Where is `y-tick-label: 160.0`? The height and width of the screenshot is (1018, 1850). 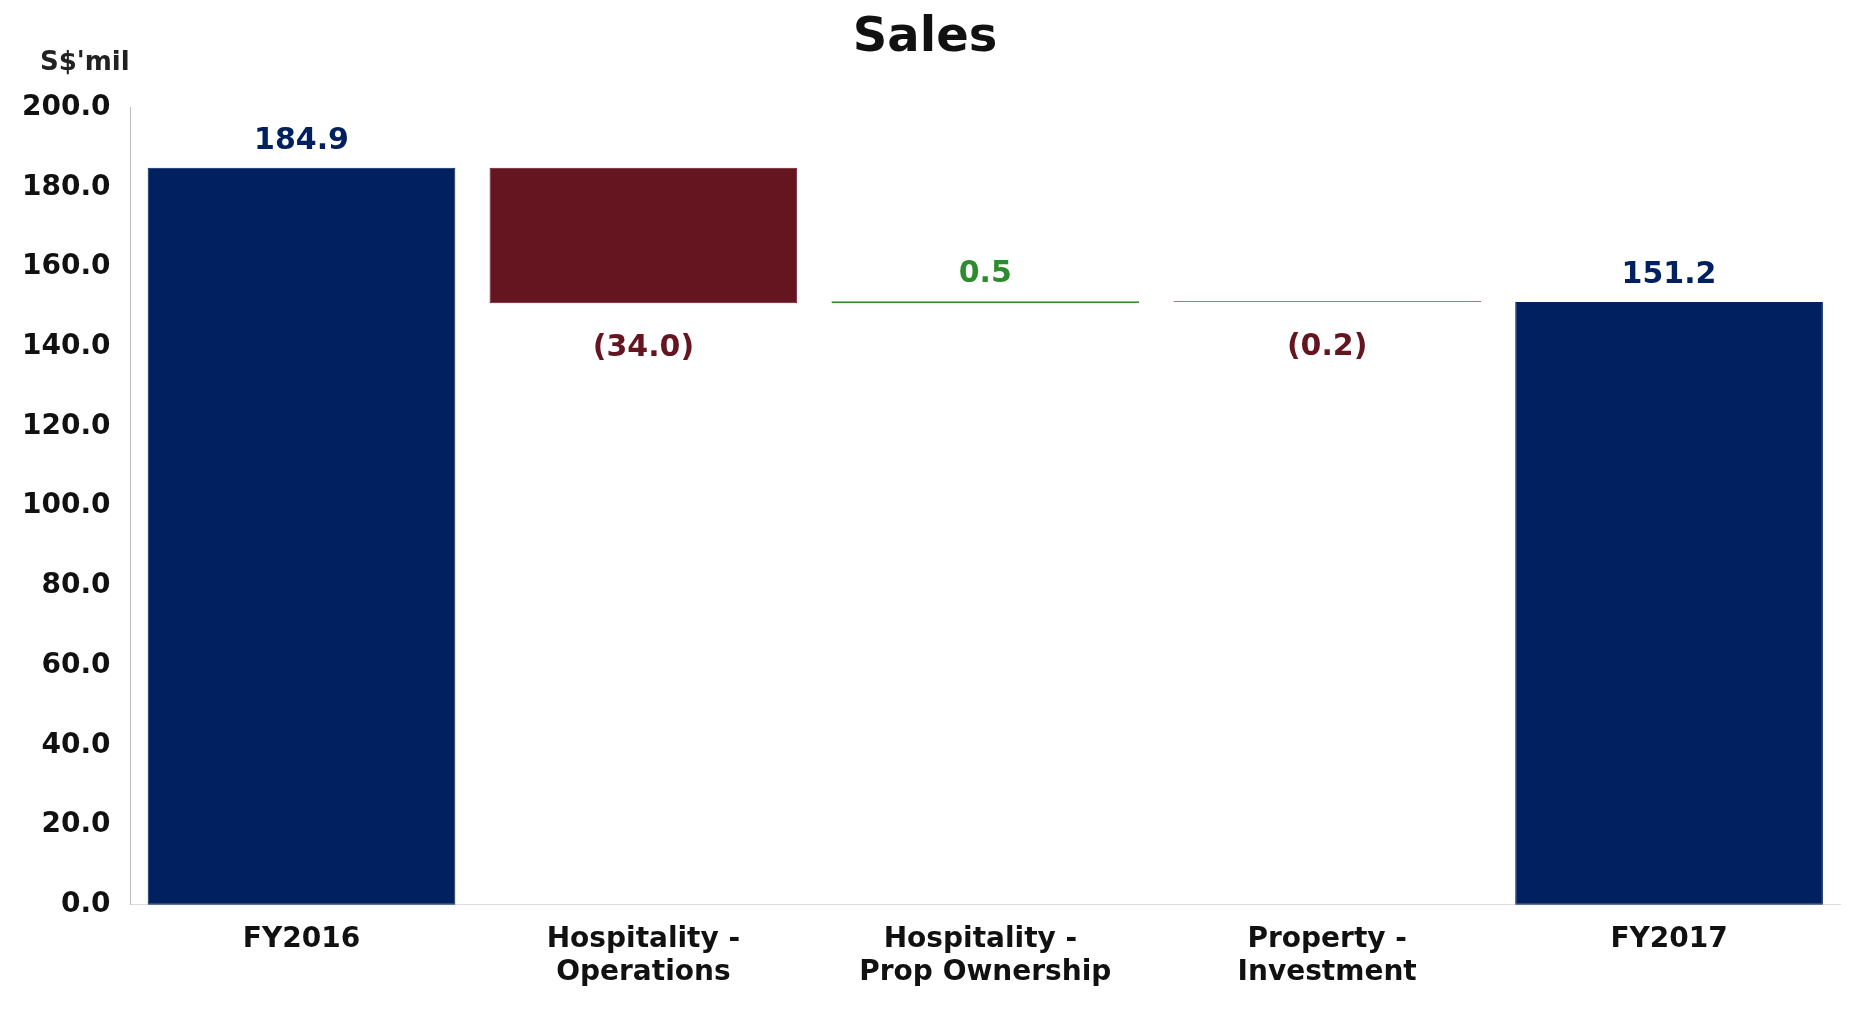
y-tick-label: 160.0 is located at coordinates (66, 265).